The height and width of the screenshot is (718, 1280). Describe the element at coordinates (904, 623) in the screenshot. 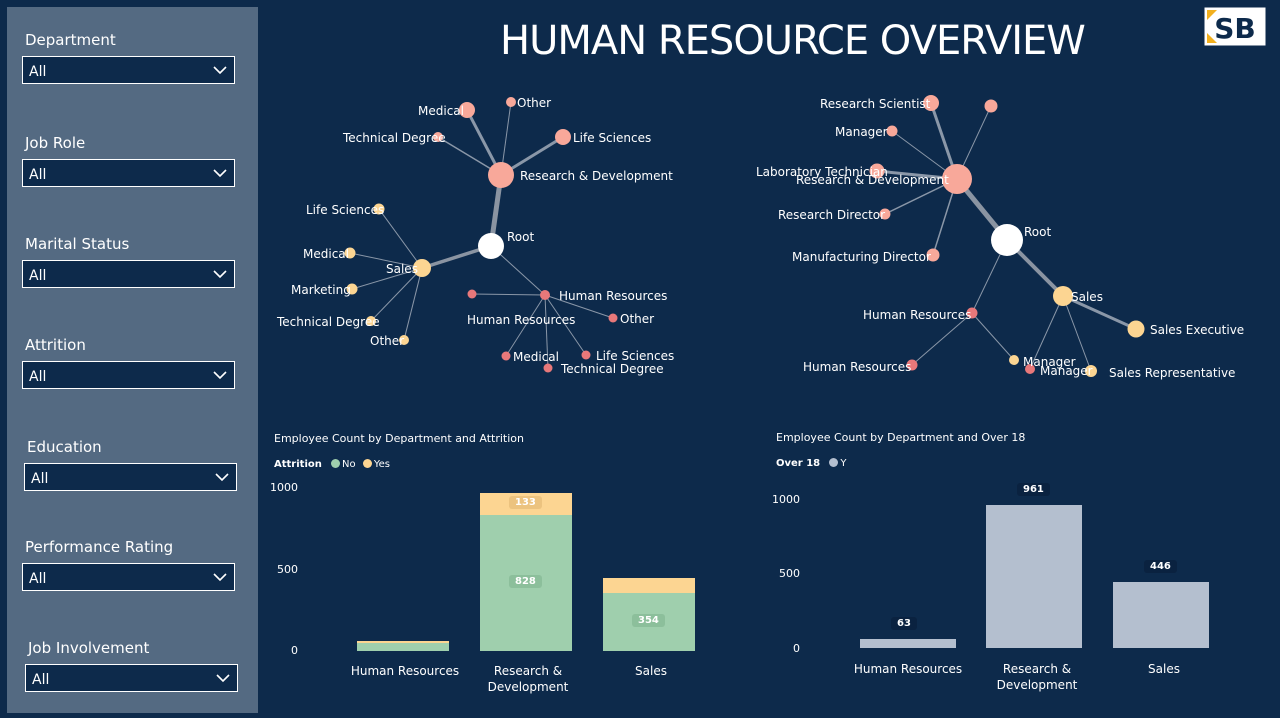

I see `data-label: 63` at that location.